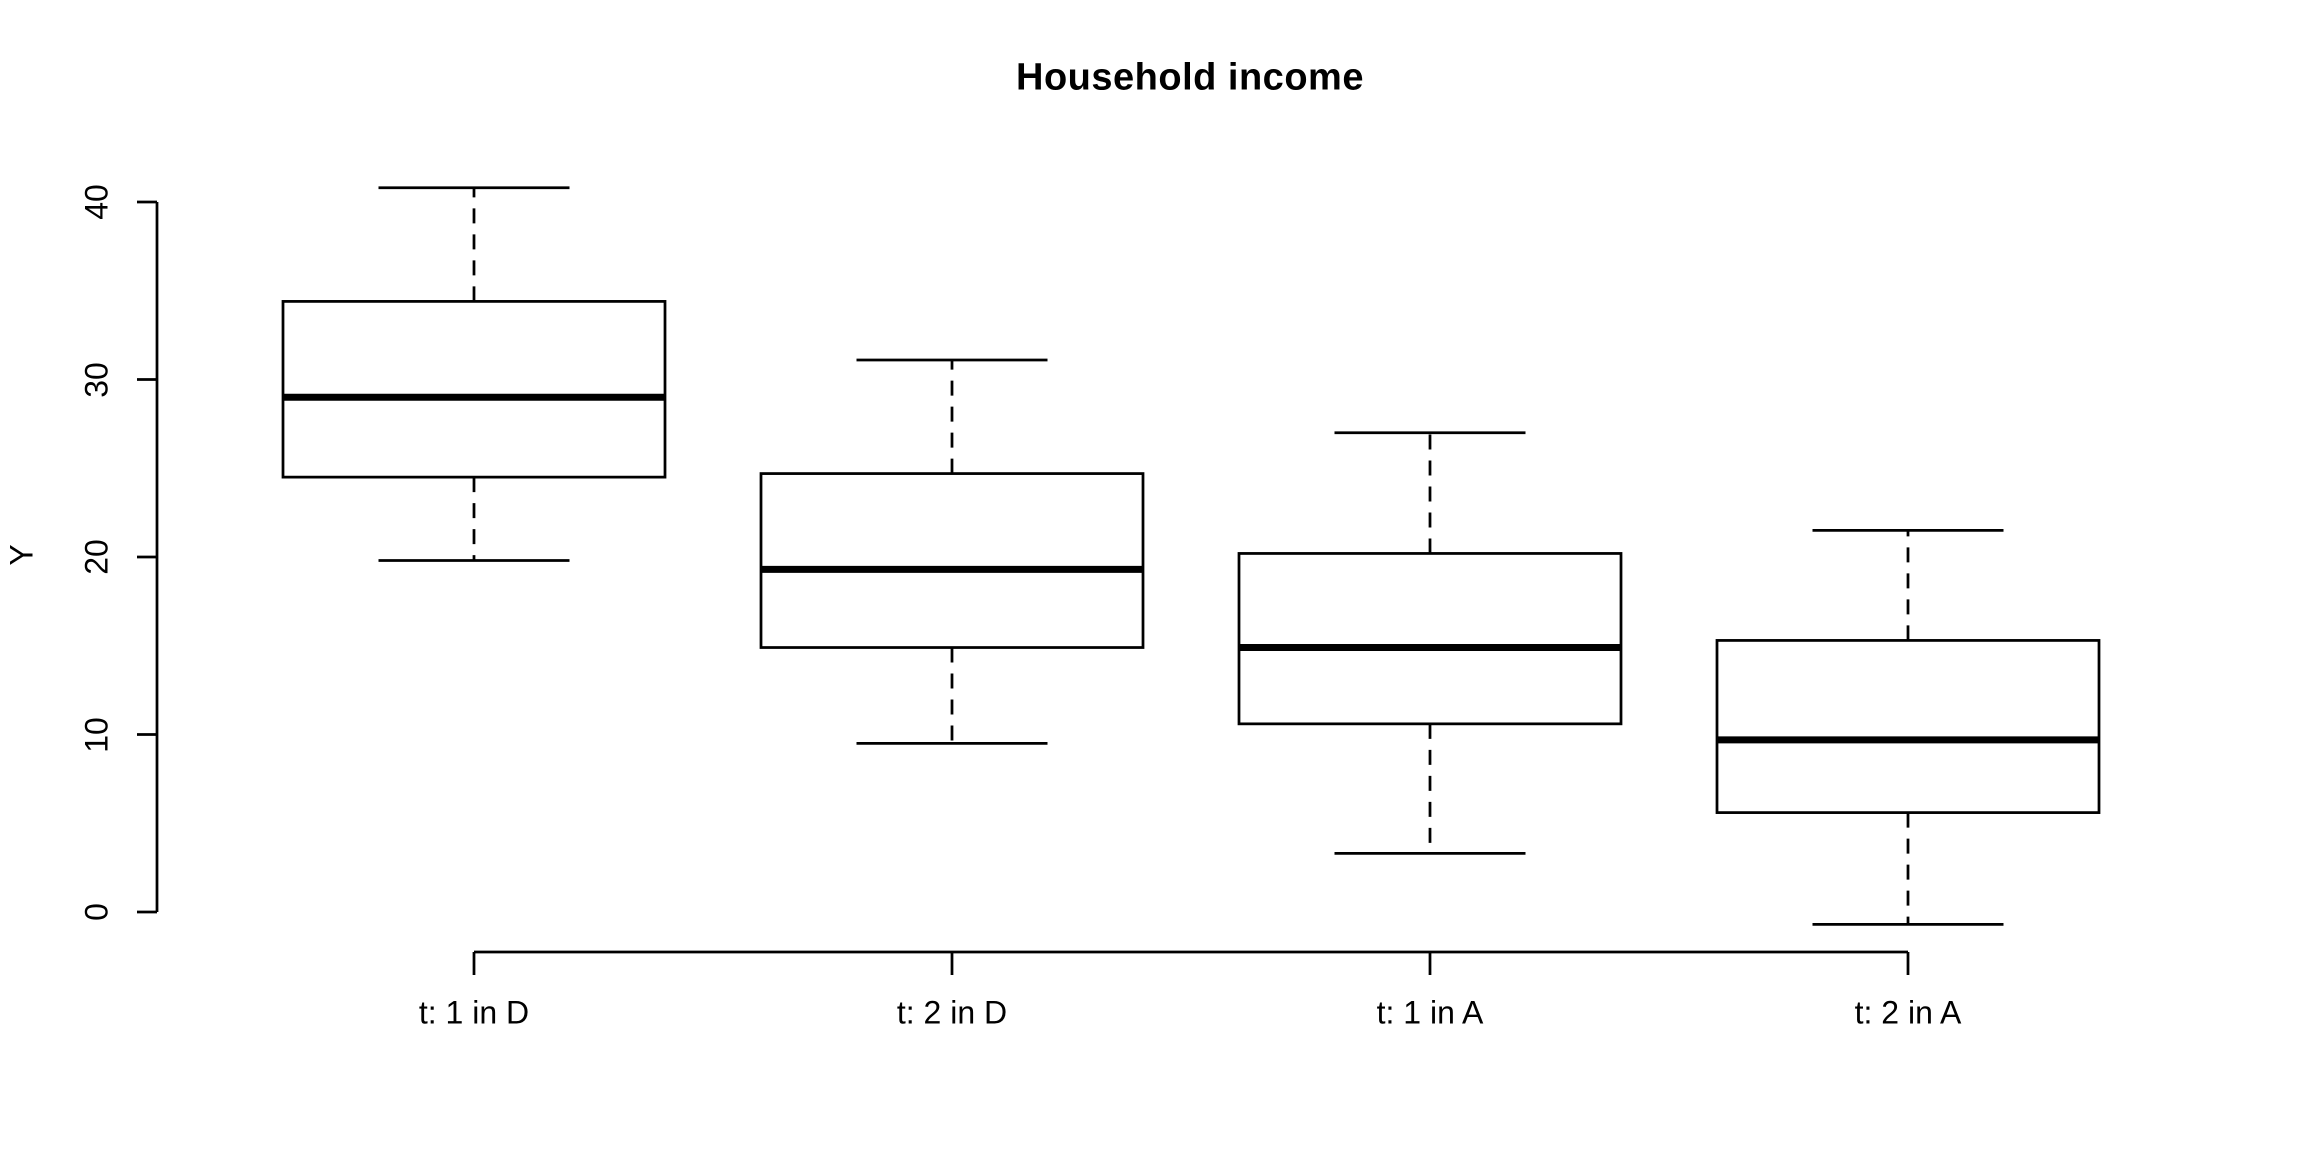 The width and height of the screenshot is (2304, 1152). Describe the element at coordinates (96, 912) in the screenshot. I see `y-tick-label-0: 0` at that location.